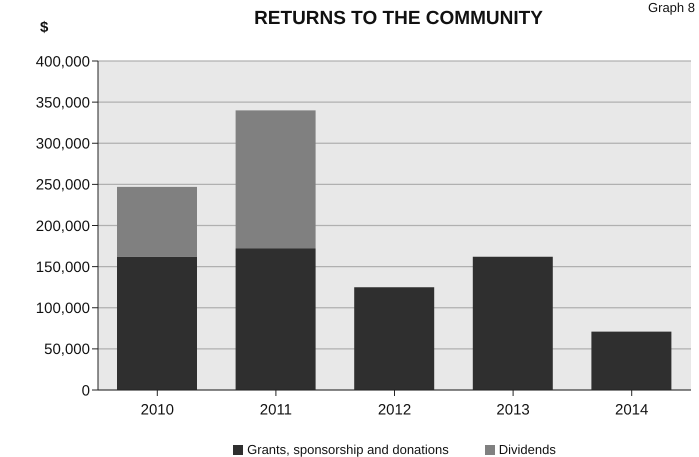 The image size is (699, 457). Describe the element at coordinates (63, 185) in the screenshot. I see `y-tick-label: 250,000` at that location.